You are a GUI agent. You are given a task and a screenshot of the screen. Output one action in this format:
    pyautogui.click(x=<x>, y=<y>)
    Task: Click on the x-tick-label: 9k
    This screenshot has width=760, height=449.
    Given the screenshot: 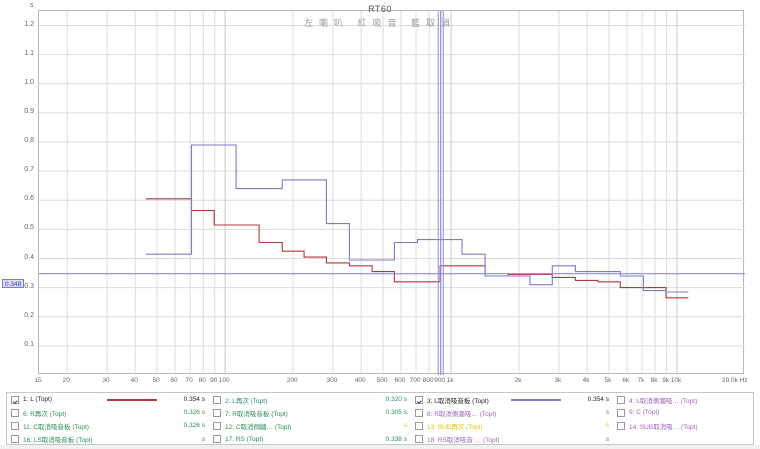 What is the action you would take?
    pyautogui.click(x=666, y=380)
    